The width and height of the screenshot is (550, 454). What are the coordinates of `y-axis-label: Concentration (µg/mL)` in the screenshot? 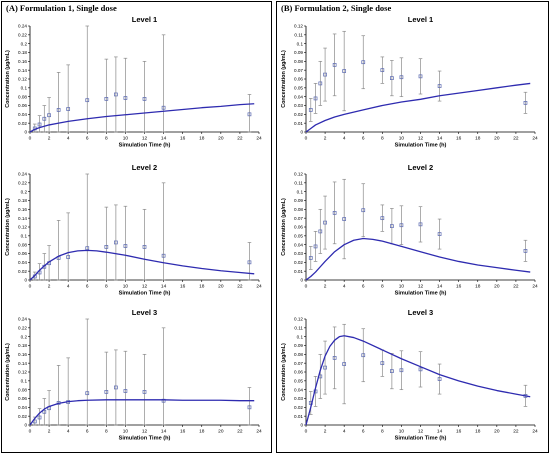 It's located at (8, 372).